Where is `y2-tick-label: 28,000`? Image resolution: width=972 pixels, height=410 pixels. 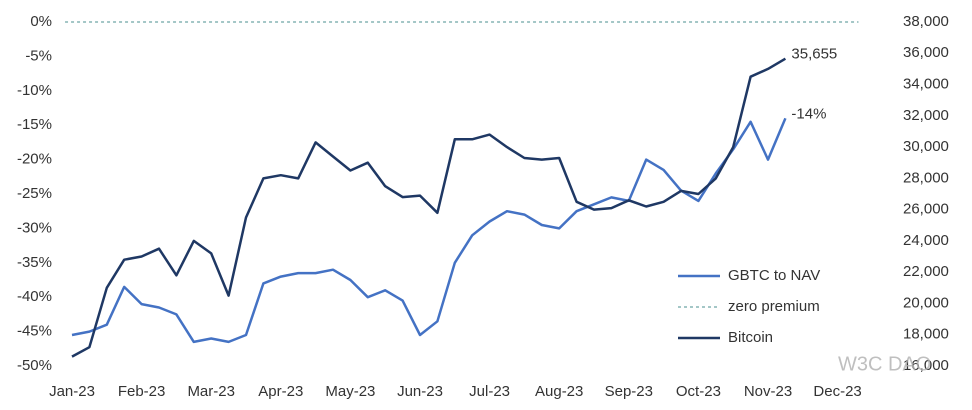 y2-tick-label: 28,000 is located at coordinates (926, 177).